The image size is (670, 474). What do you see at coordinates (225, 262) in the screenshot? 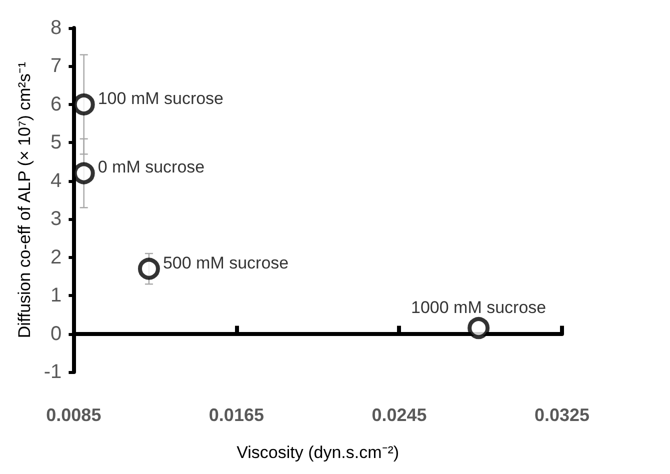
I see `annotation: 500 mM sucrose` at bounding box center [225, 262].